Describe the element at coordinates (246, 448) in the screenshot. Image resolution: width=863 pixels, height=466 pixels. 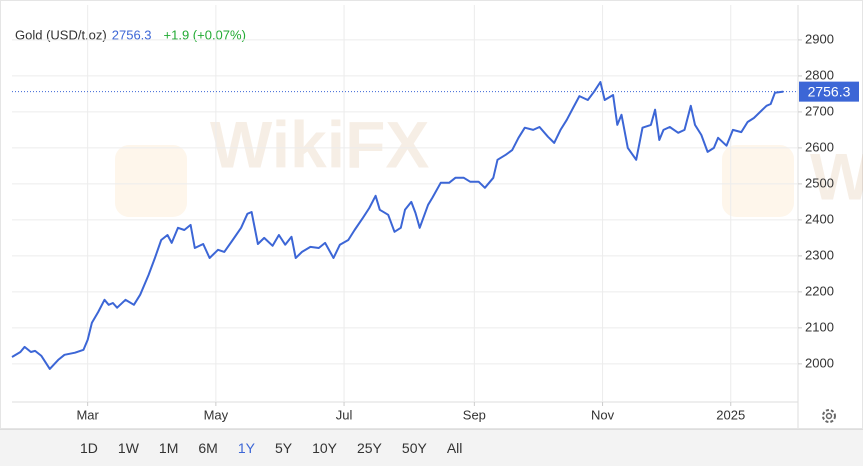
I see `range-button: 1Y` at that location.